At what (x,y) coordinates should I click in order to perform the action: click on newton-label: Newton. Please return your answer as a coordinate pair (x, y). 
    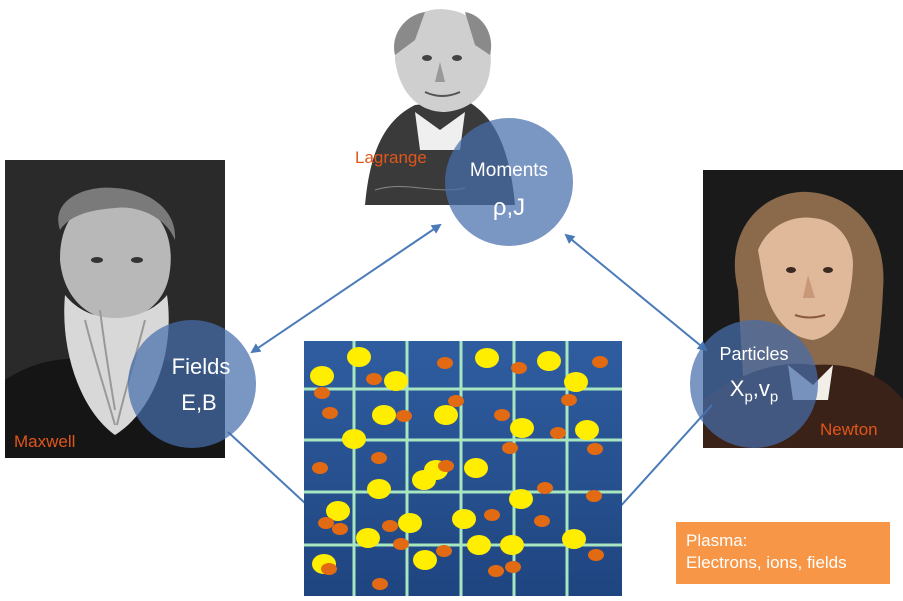
    Looking at the image, I should click on (849, 429).